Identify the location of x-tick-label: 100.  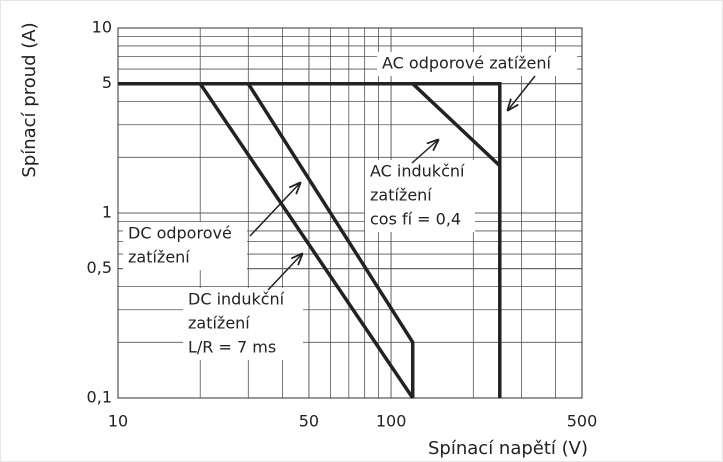
(391, 421).